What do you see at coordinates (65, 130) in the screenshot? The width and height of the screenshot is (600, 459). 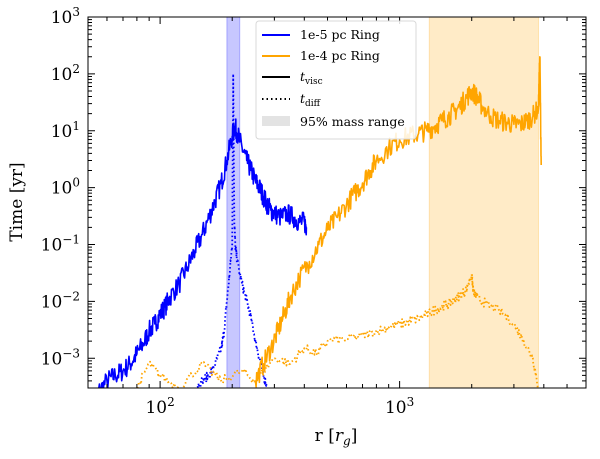 I see `y-tick-label: 10¹` at bounding box center [65, 130].